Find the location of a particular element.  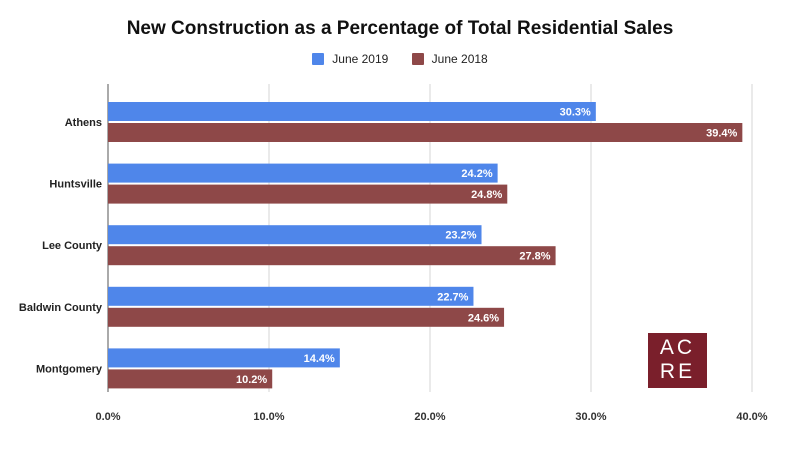

legend-swatch-june-2019 is located at coordinates (318, 59).